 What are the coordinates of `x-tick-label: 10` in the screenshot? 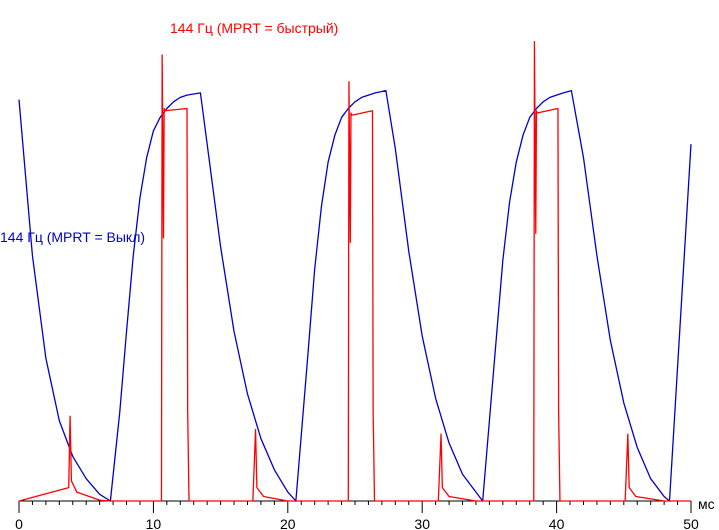 It's located at (154, 523).